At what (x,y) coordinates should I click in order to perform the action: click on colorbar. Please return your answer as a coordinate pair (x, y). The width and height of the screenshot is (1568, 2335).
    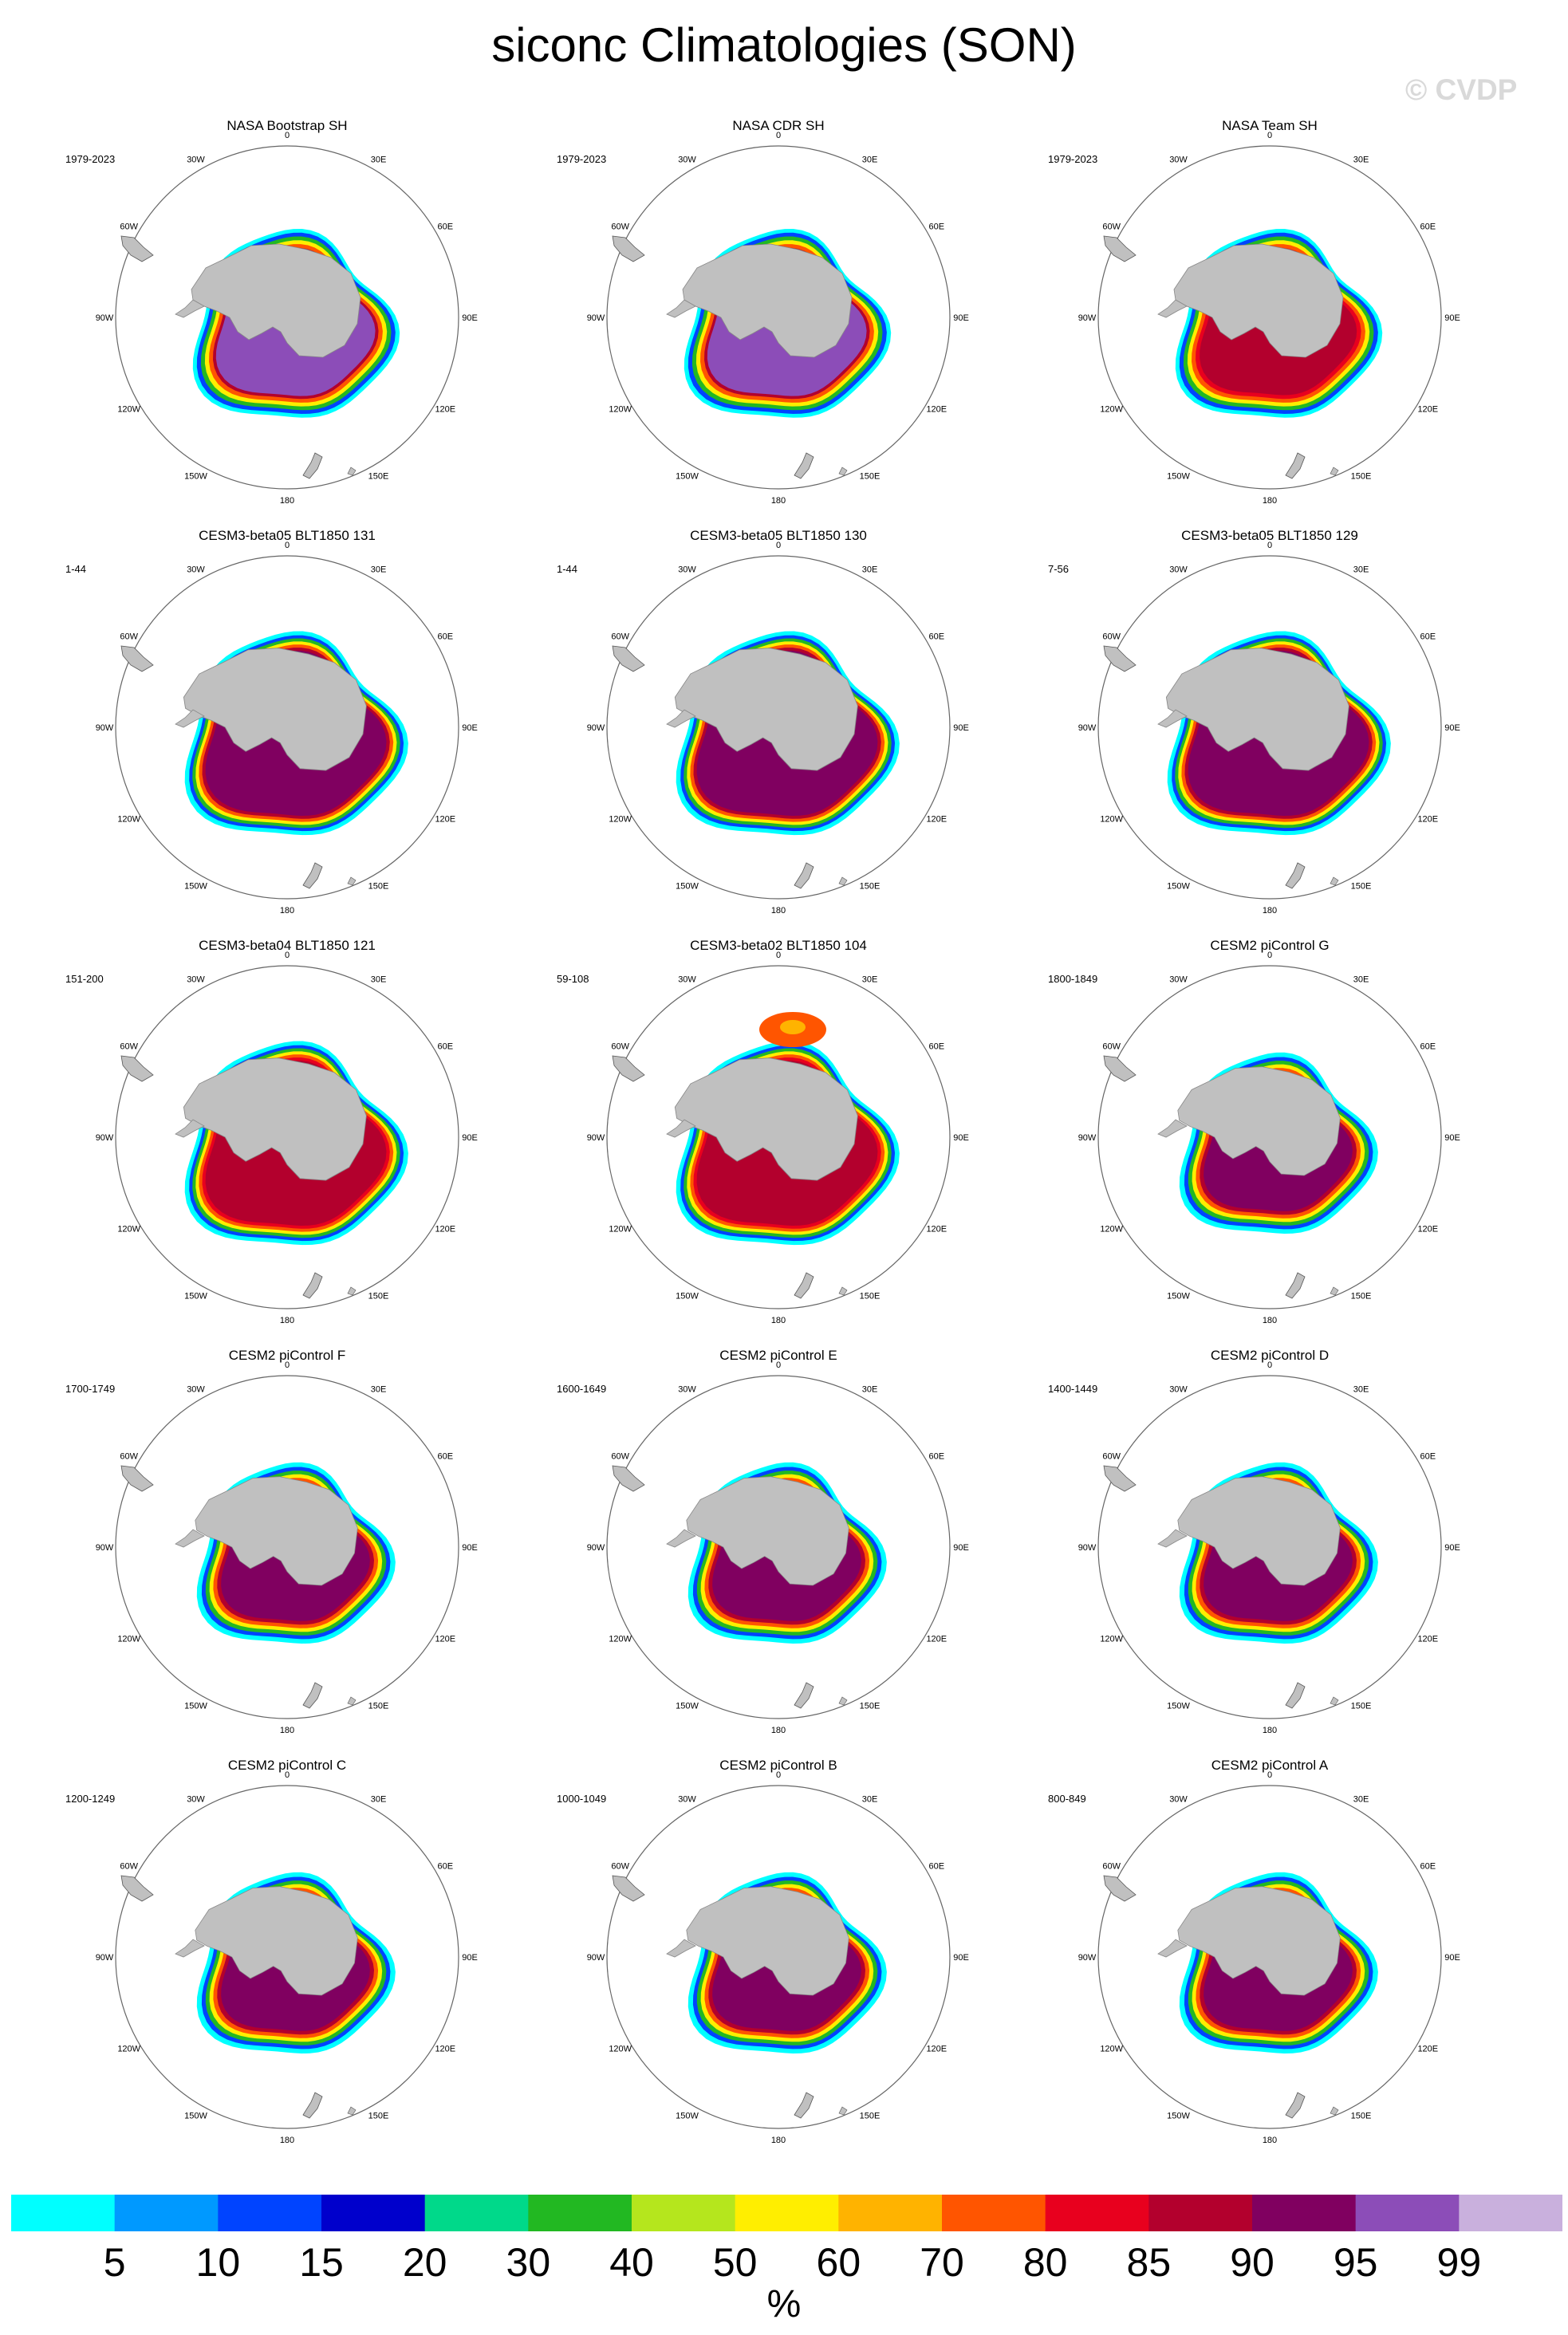
    Looking at the image, I should click on (786, 2213).